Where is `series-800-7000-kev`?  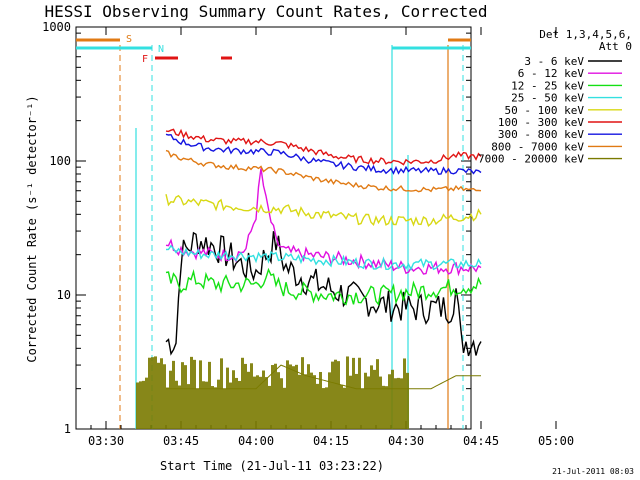
series-800-7000-kev is located at coordinates (323, 171).